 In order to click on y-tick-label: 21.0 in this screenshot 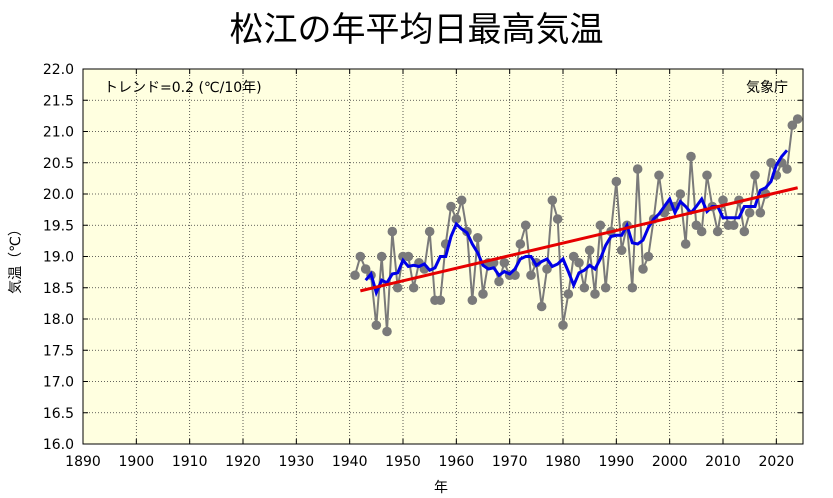, I will do `click(58, 133)`.